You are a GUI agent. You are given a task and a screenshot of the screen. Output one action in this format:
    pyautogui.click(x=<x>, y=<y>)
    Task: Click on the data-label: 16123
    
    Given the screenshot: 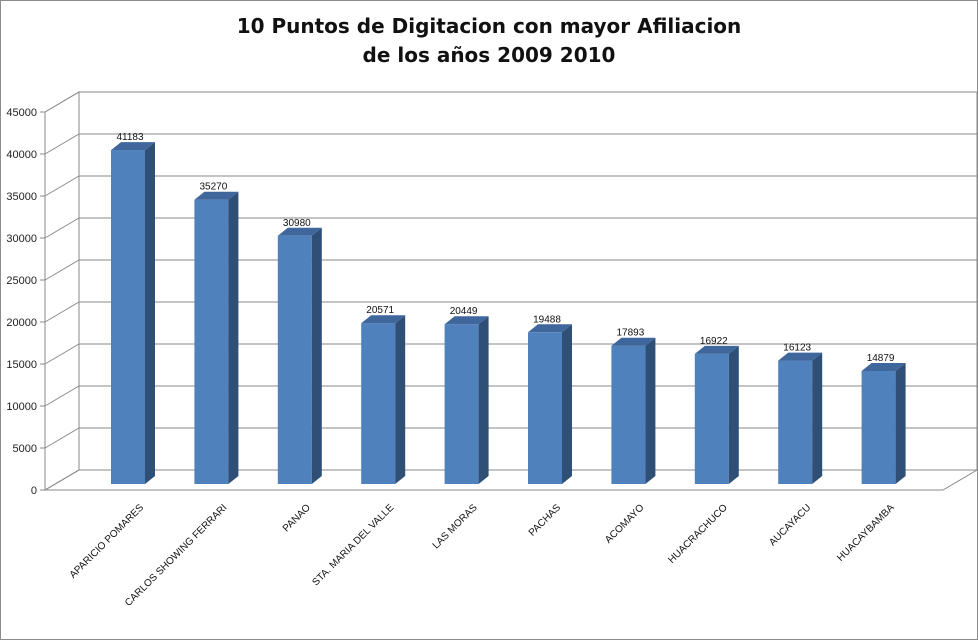 What is the action you would take?
    pyautogui.click(x=797, y=348)
    